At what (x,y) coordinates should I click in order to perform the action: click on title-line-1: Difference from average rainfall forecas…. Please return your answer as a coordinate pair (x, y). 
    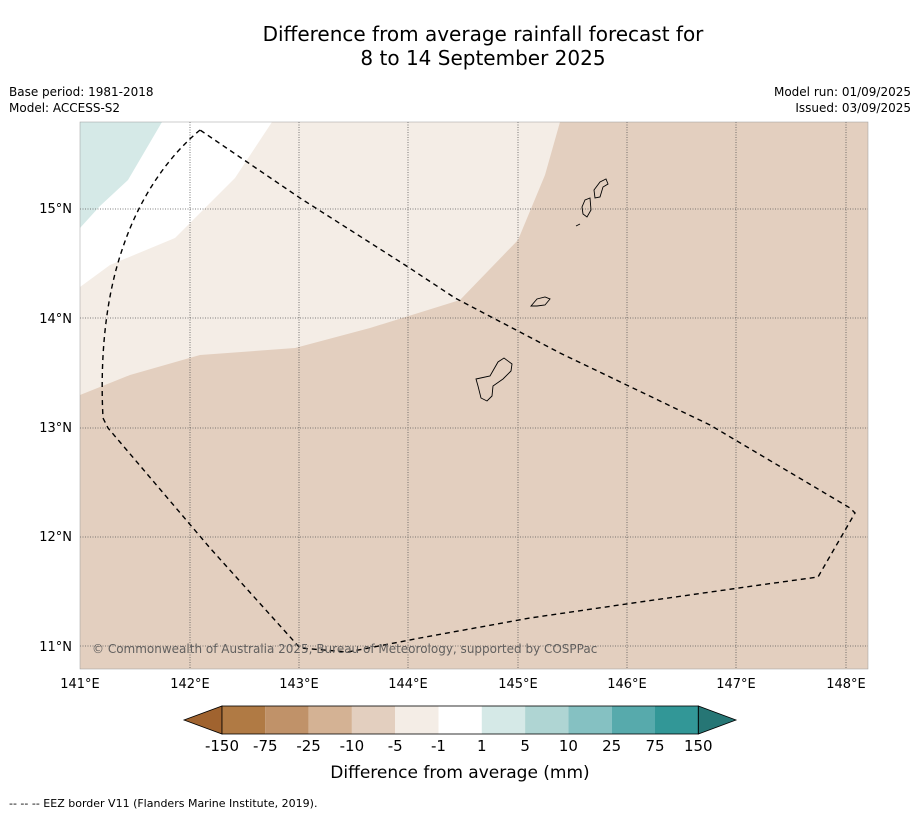
    Looking at the image, I should click on (483, 34).